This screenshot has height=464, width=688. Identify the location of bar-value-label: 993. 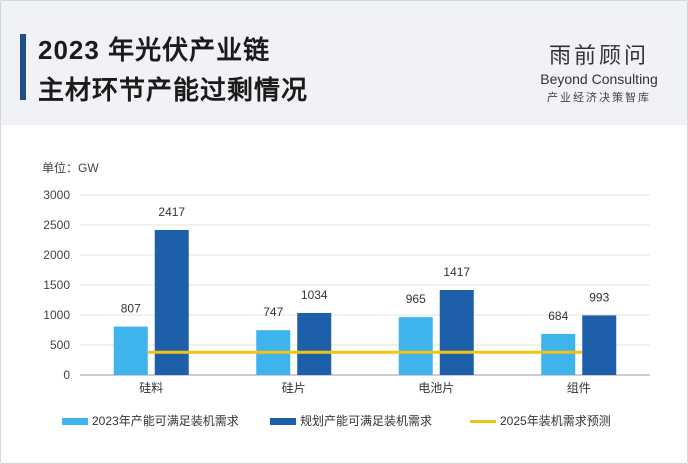
(599, 297).